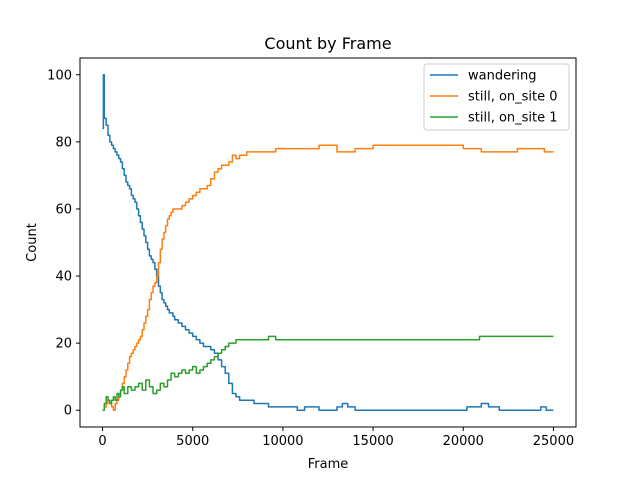 This screenshot has width=640, height=485. Describe the element at coordinates (553, 441) in the screenshot. I see `x-tick-label: 25000` at that location.